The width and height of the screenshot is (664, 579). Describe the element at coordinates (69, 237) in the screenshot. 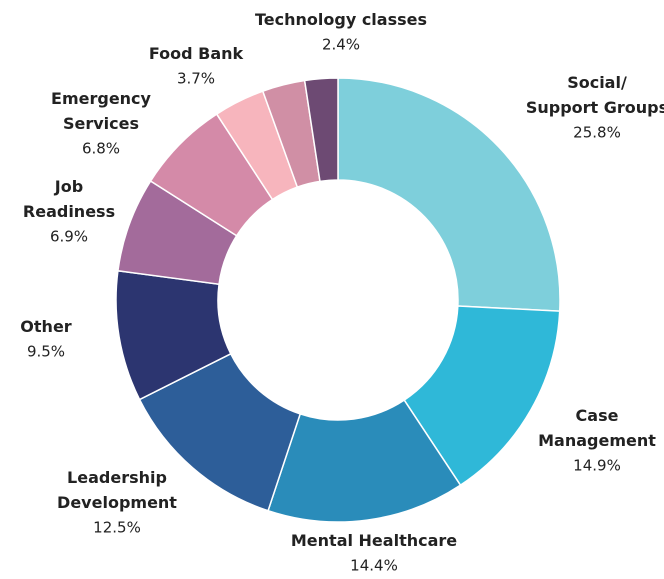

I see `slice-value: 6.9%` at that location.